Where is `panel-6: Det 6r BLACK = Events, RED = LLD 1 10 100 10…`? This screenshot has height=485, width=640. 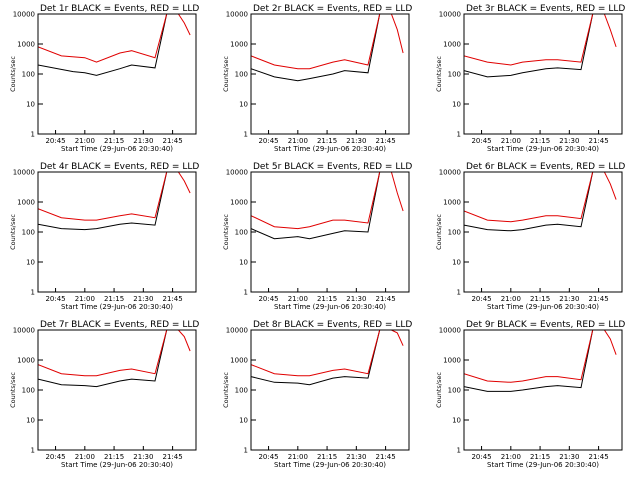
panel-6: Det 6r BLACK = Events, RED = LLD 1 10 100 10… is located at coordinates (530, 236).